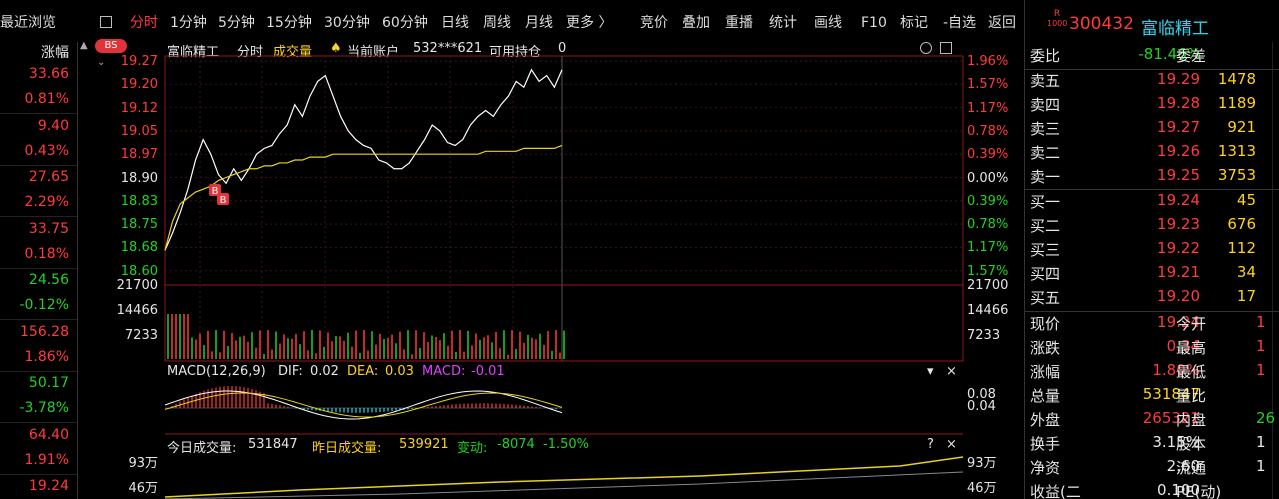 The height and width of the screenshot is (499, 1279). What do you see at coordinates (46, 253) in the screenshot?
I see `list-item-change: 0.18%` at bounding box center [46, 253].